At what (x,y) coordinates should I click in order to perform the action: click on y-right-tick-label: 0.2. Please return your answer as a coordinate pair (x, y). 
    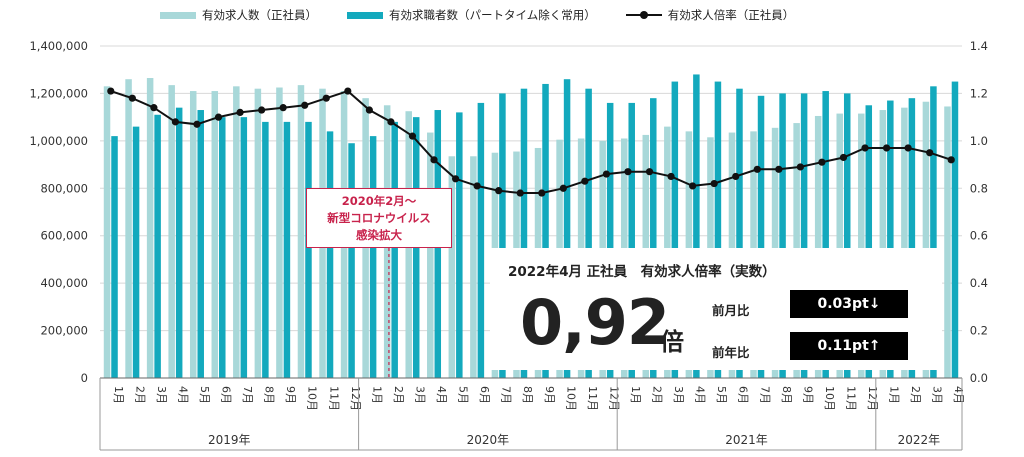
    Looking at the image, I should click on (979, 331).